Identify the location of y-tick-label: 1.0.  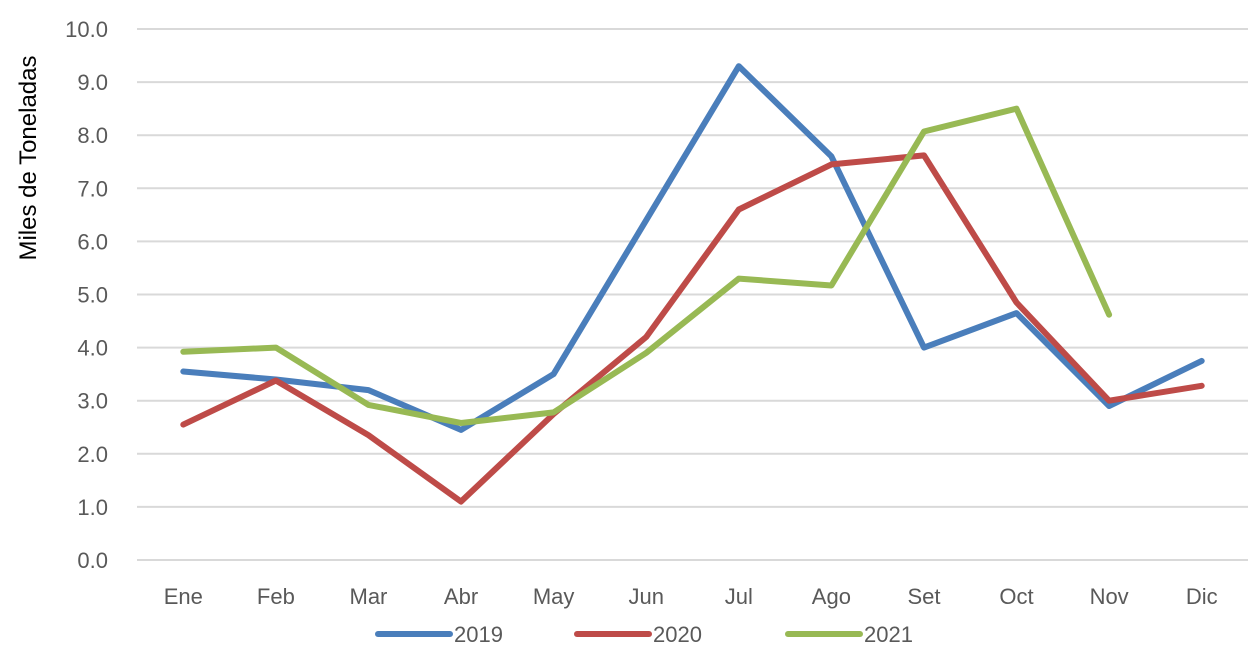
(92, 507).